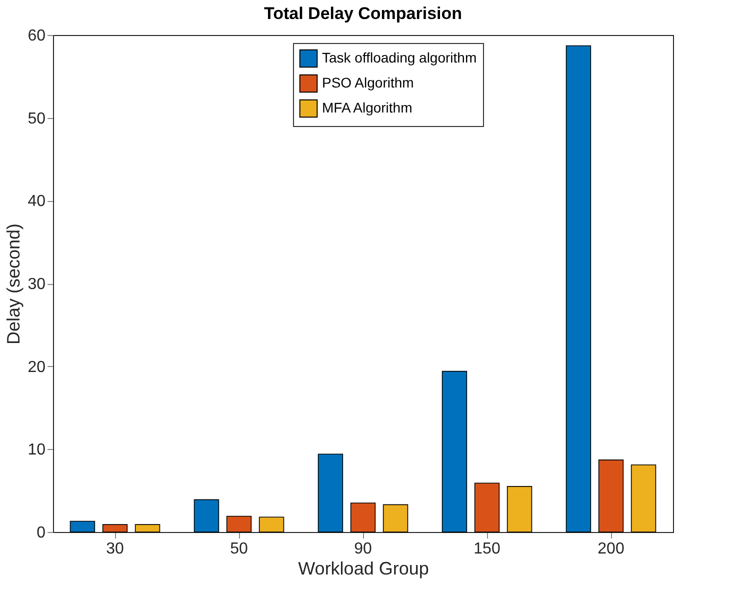 The height and width of the screenshot is (590, 731). What do you see at coordinates (37, 284) in the screenshot?
I see `y-tick-label: 30` at bounding box center [37, 284].